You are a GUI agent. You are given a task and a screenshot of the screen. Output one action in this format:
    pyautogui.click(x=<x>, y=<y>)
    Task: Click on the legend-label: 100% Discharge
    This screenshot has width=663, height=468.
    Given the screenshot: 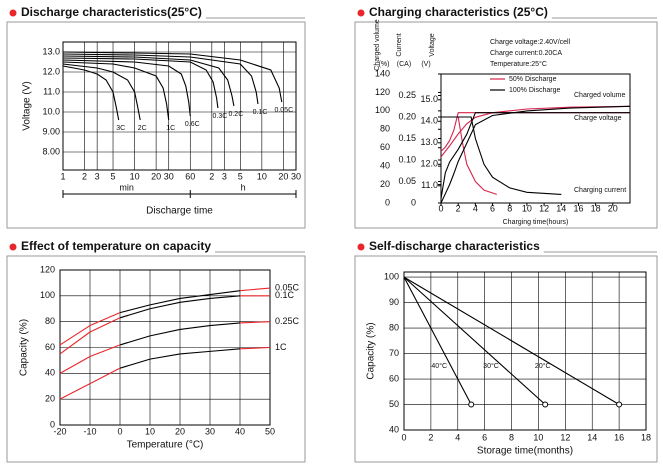 What is the action you would take?
    pyautogui.click(x=534, y=90)
    